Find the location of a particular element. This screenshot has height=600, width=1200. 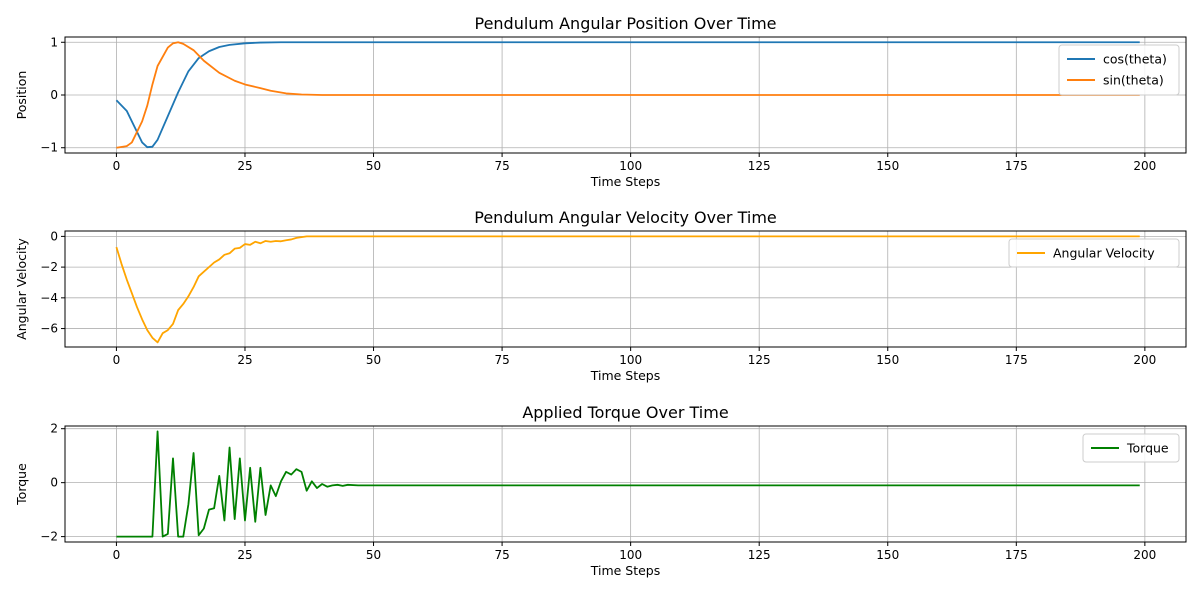

chart-title: Applied Torque Over Time is located at coordinates (625, 412).